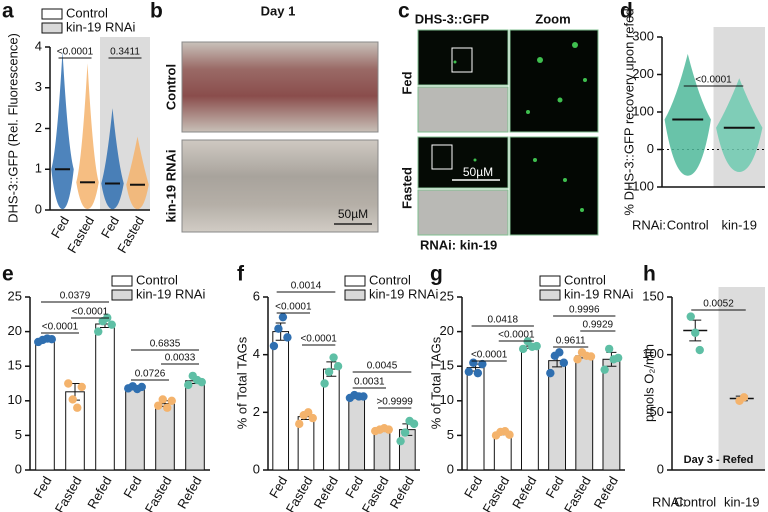 This screenshot has width=768, height=512. What do you see at coordinates (38, 86) in the screenshot?
I see `y-tick-label: 3` at bounding box center [38, 86].